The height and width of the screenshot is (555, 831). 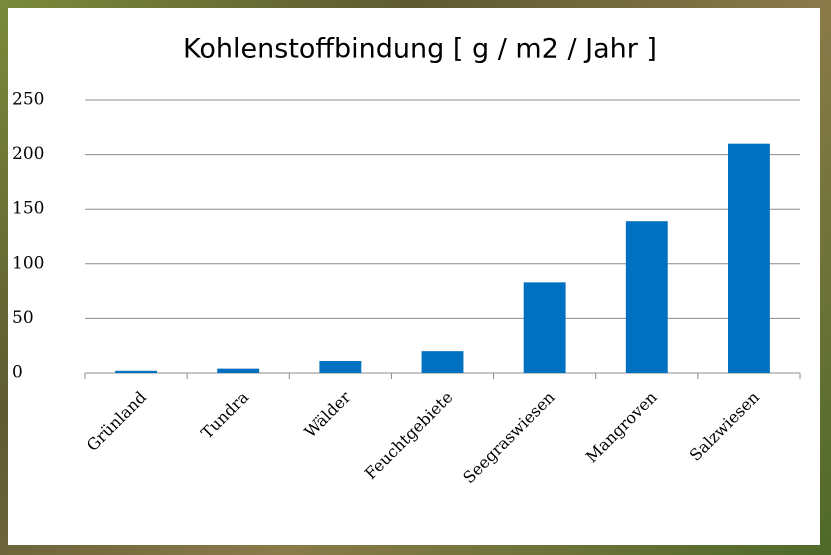 I want to click on y-tick-label: 150, so click(x=28, y=209).